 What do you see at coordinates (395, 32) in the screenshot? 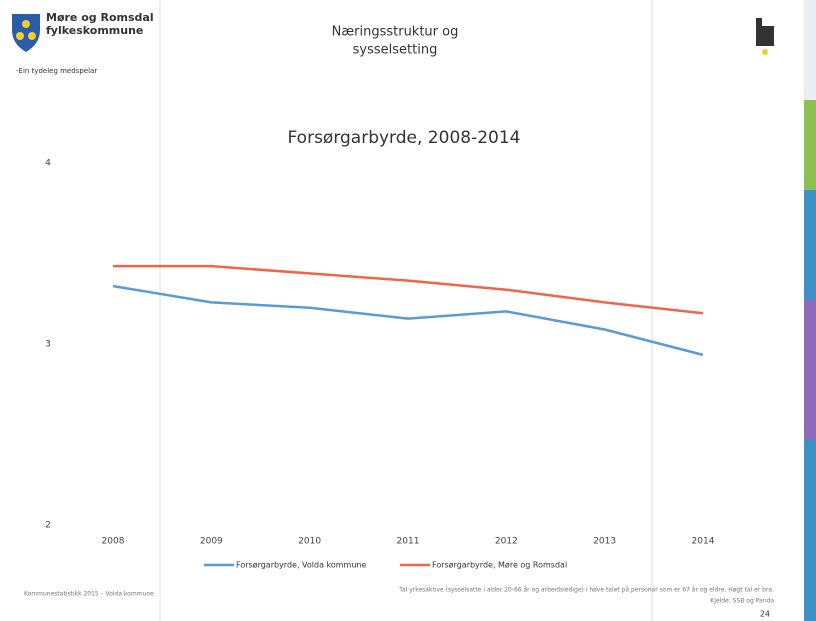
I see `section-title: Næringsstruktur og` at bounding box center [395, 32].